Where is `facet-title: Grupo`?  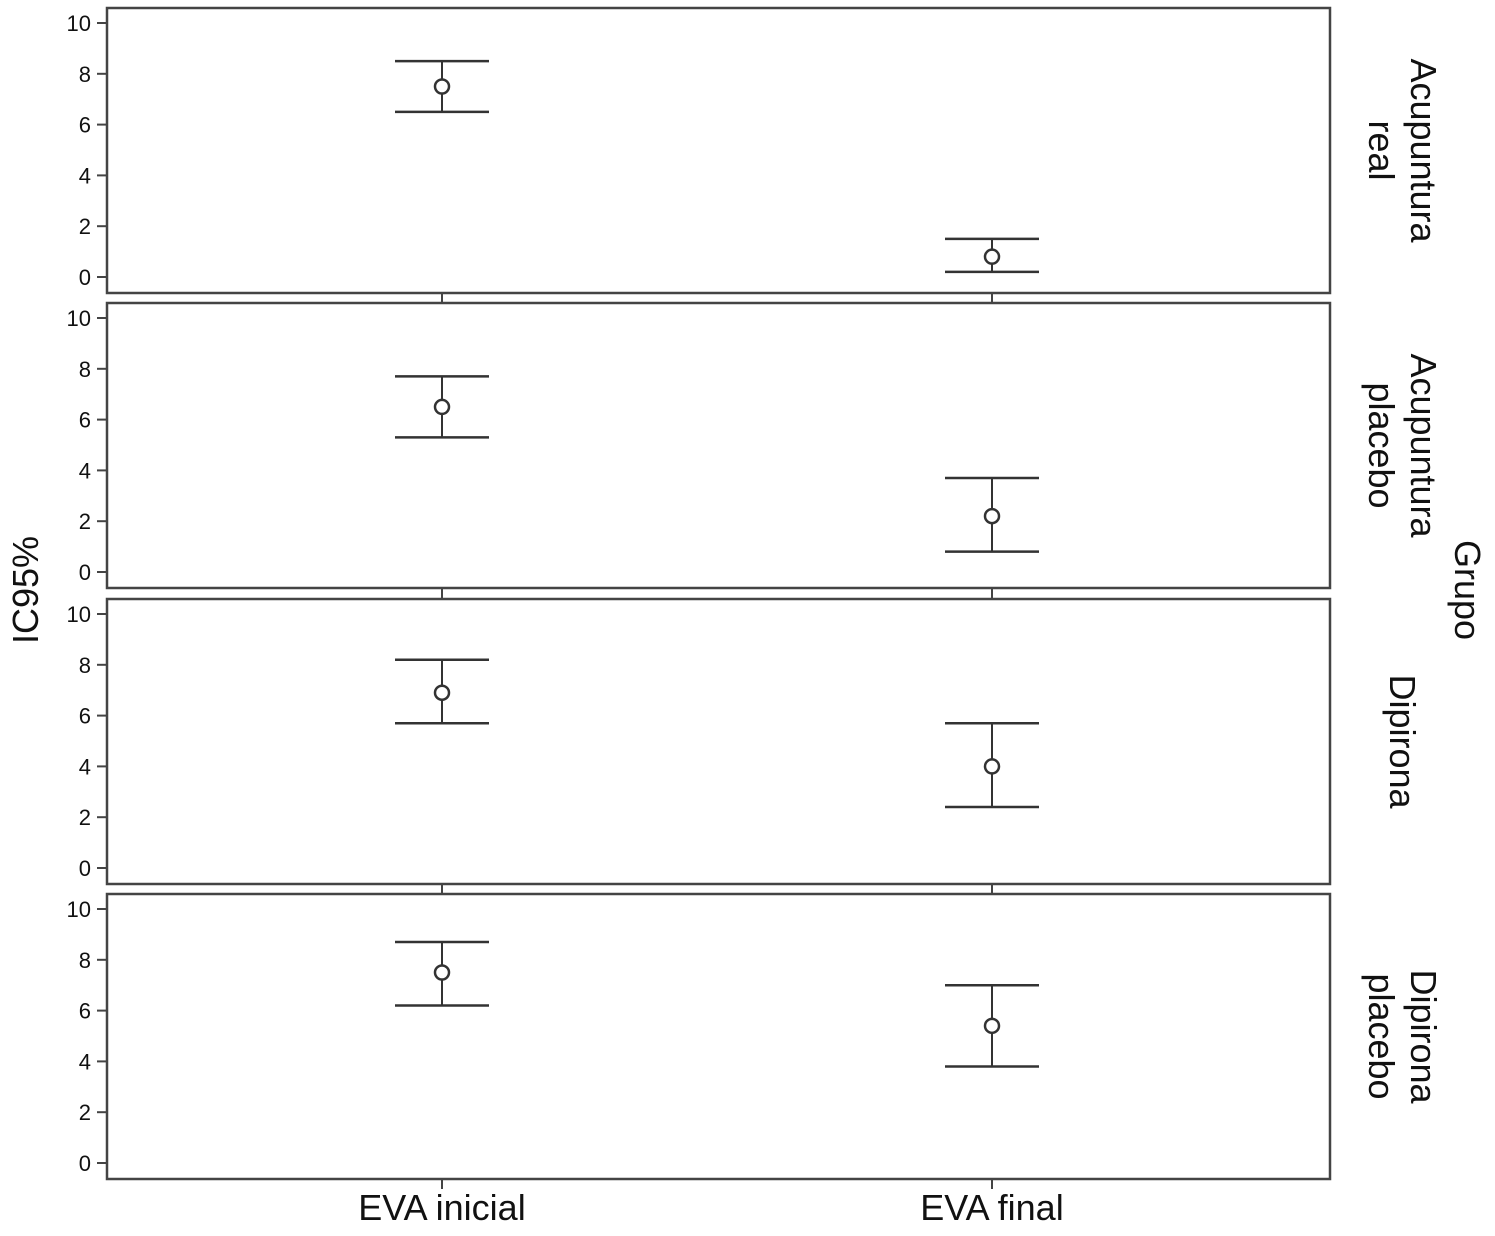 facet-title: Grupo is located at coordinates (1467, 590).